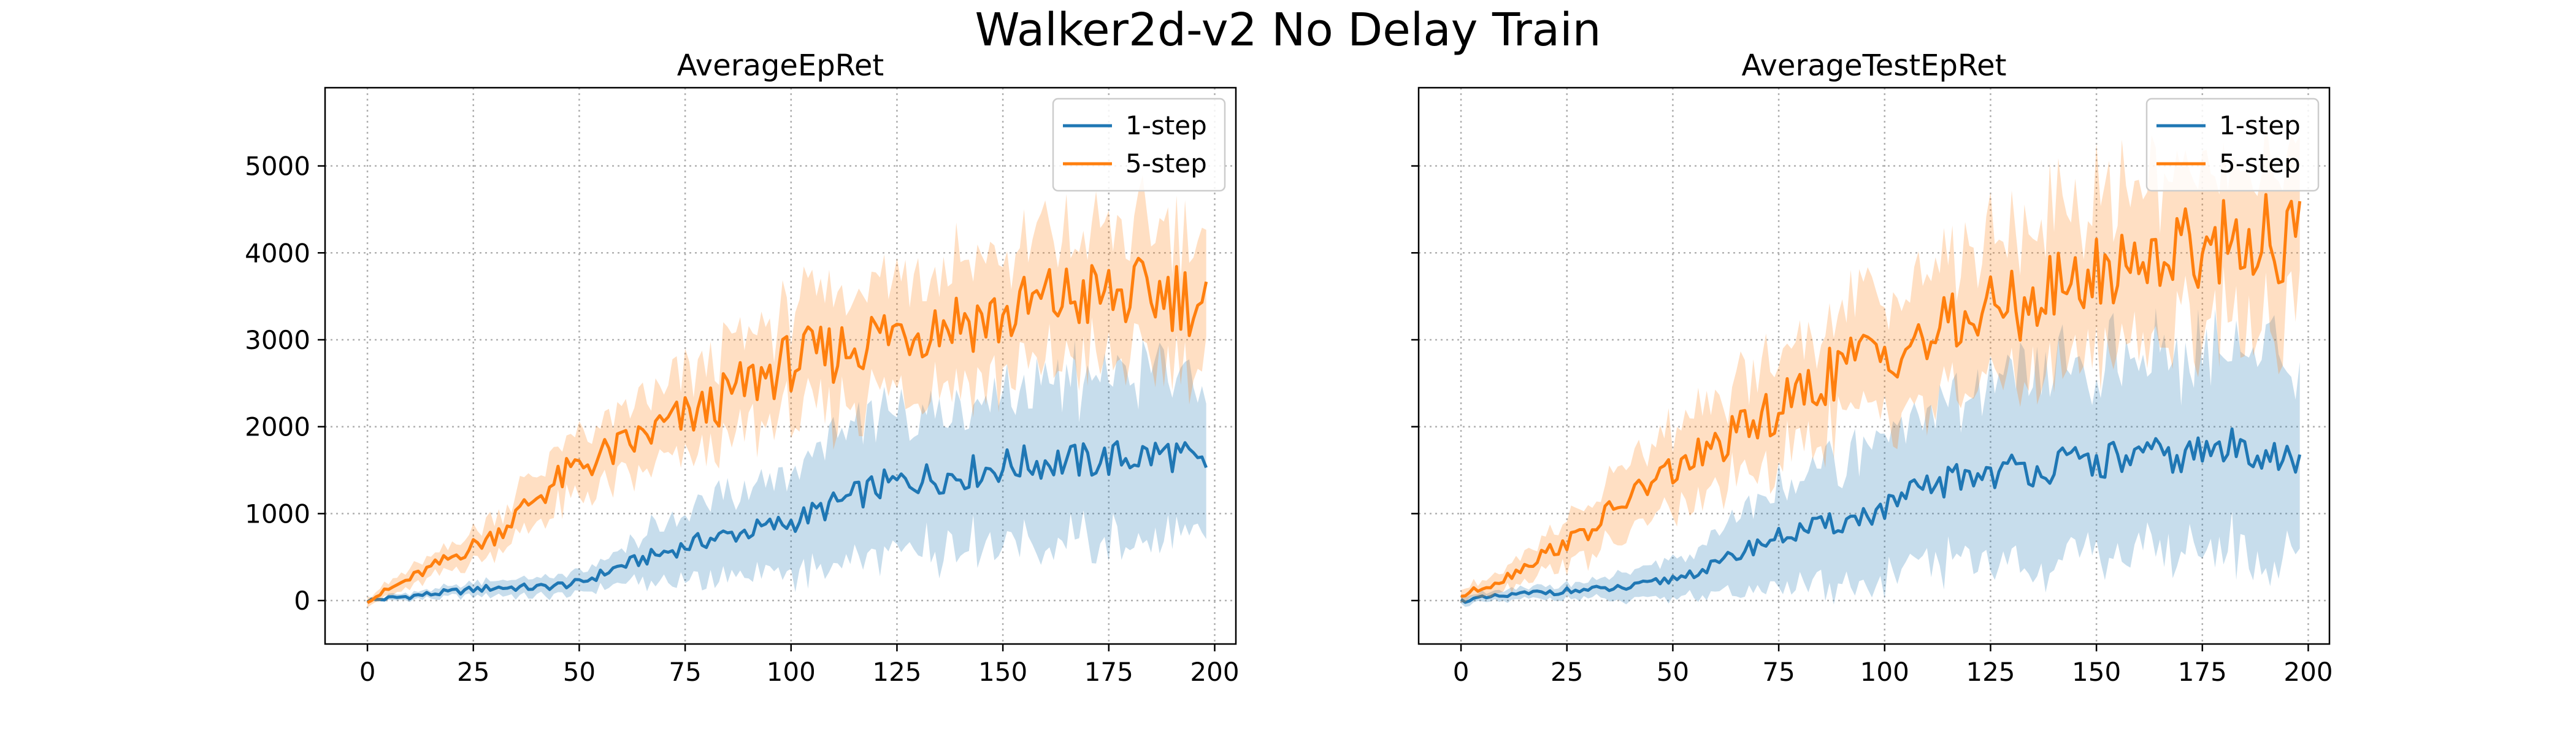  Describe the element at coordinates (277, 340) in the screenshot. I see `y-tick-label: 3000` at that location.